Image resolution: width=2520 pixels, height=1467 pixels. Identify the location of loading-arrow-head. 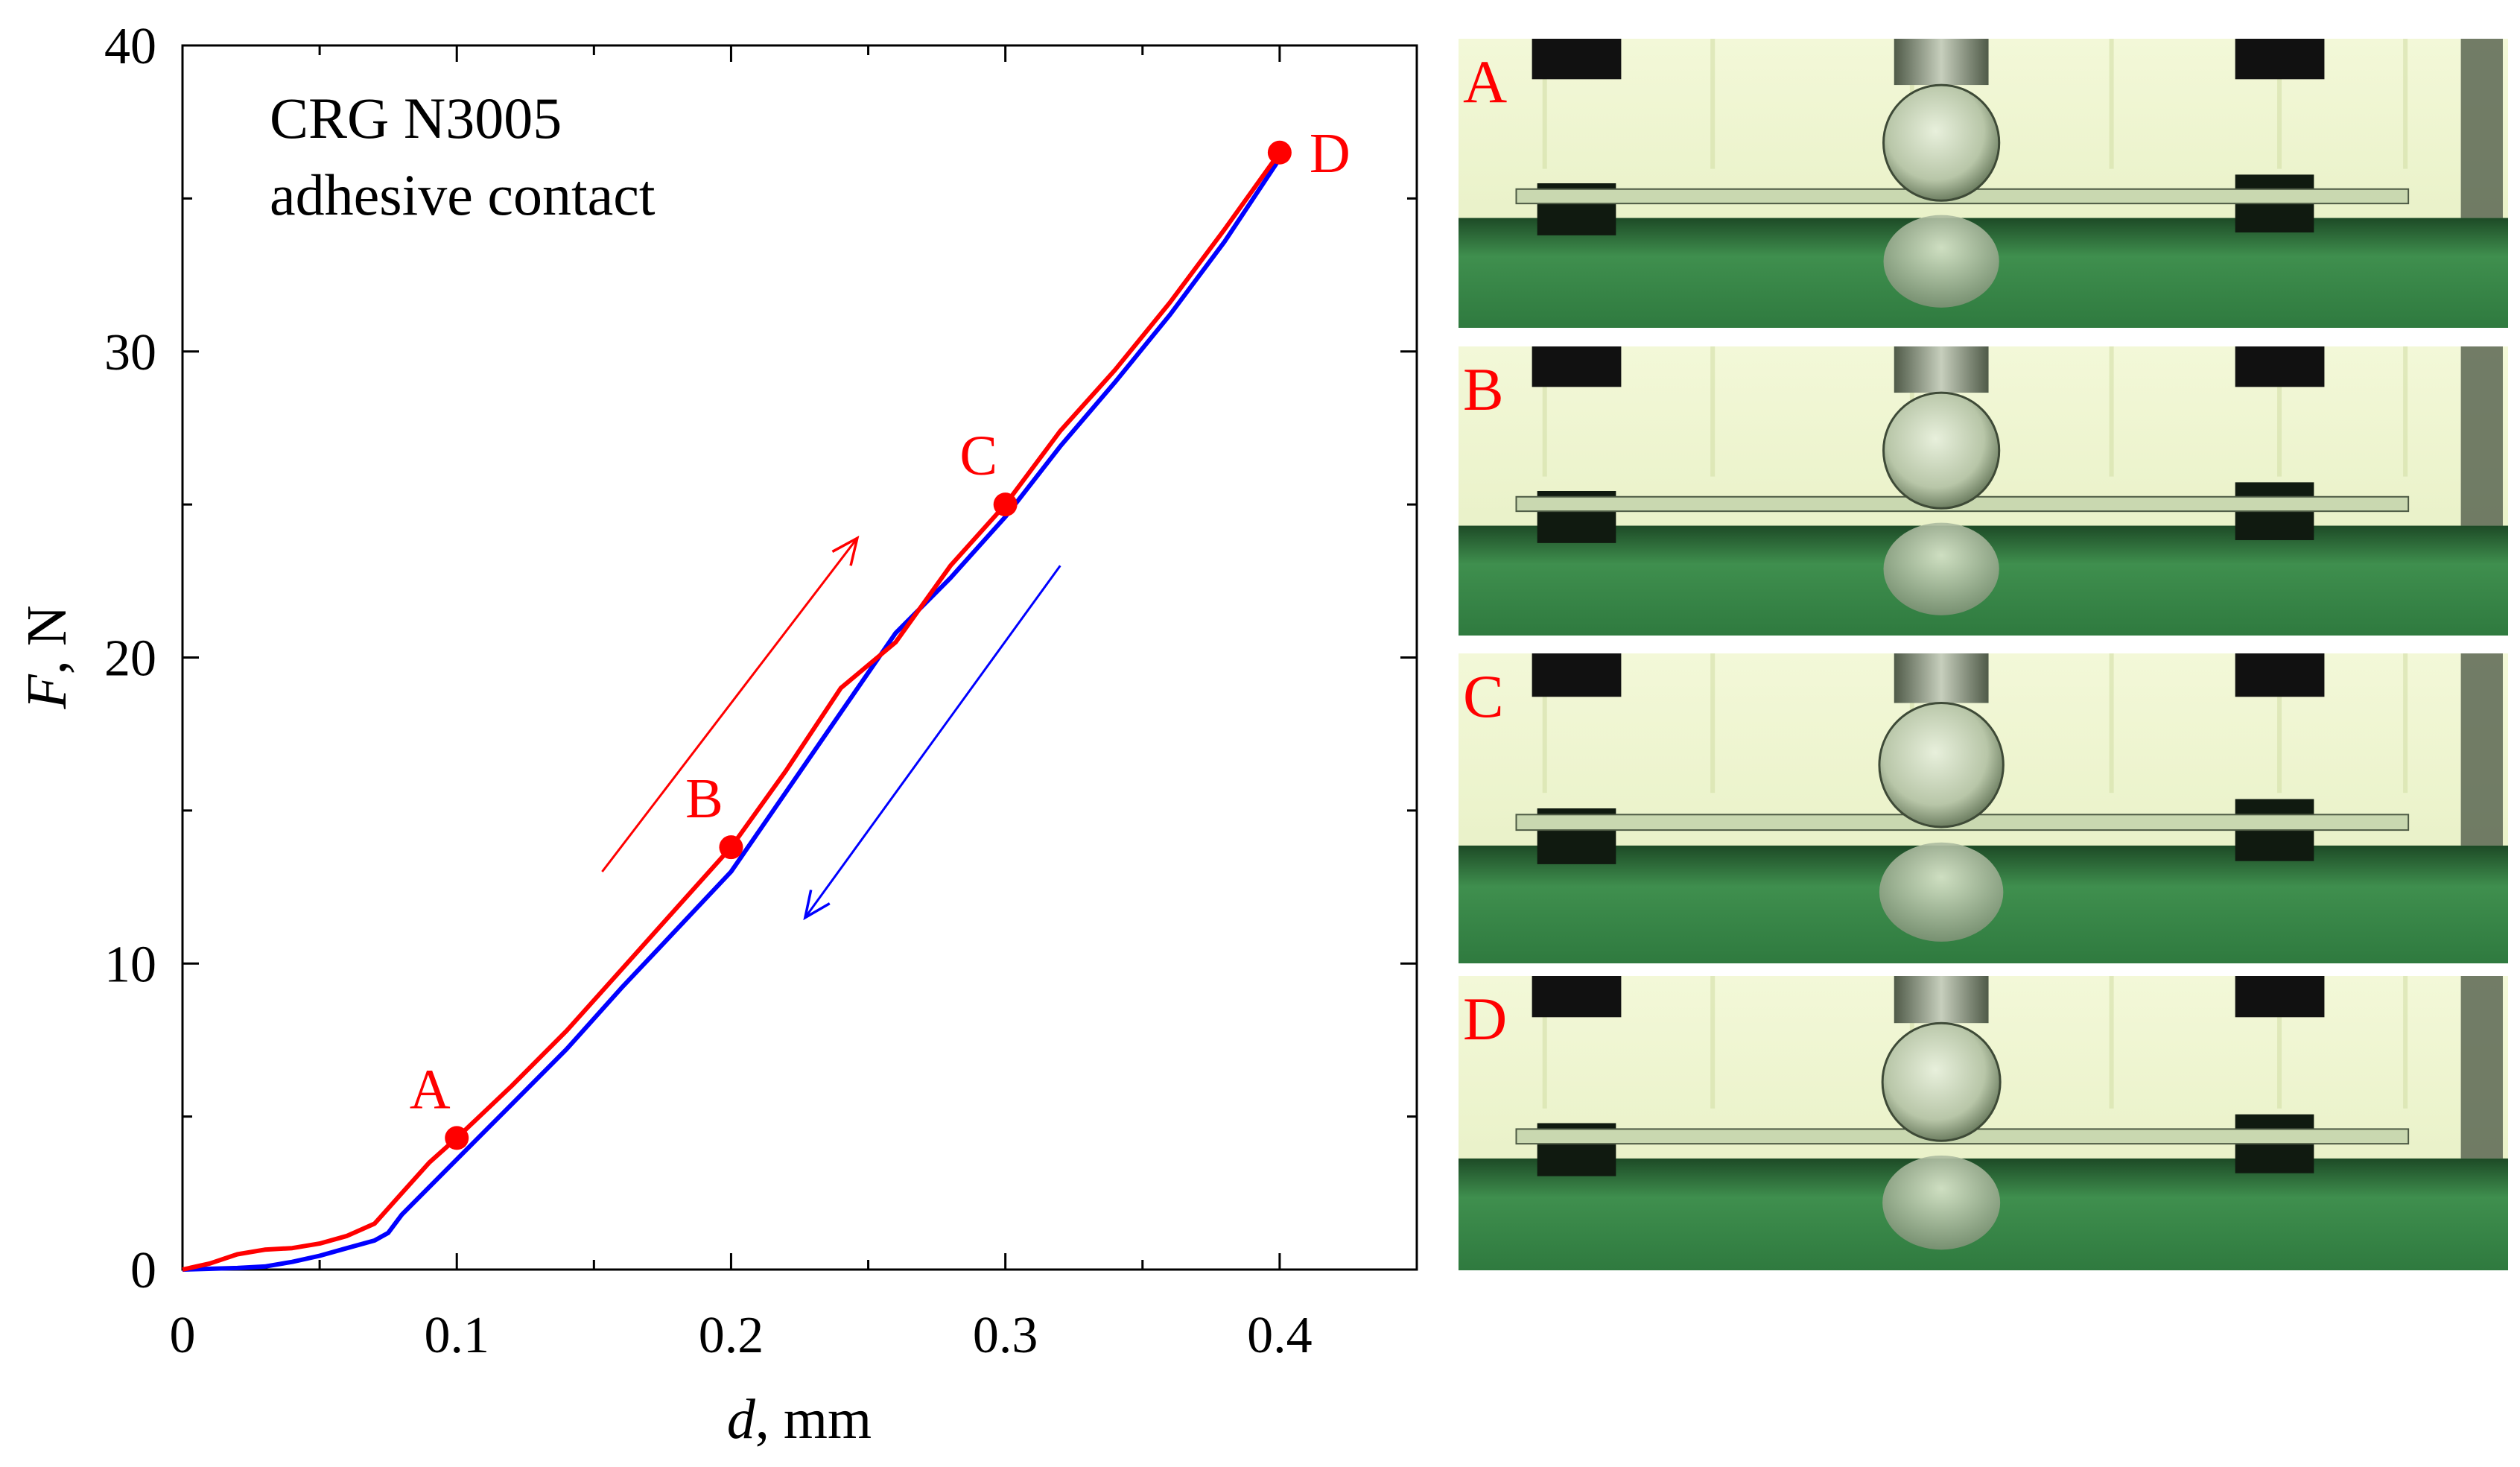
(845, 550).